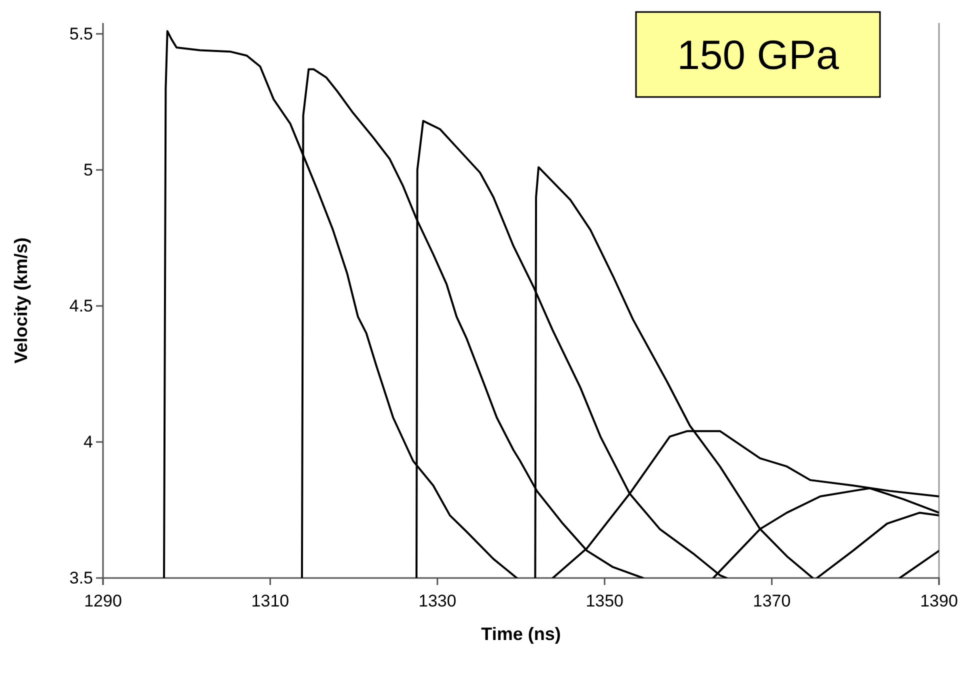 This screenshot has height=674, width=968. What do you see at coordinates (103, 601) in the screenshot?
I see `x-tick-label: 1290` at bounding box center [103, 601].